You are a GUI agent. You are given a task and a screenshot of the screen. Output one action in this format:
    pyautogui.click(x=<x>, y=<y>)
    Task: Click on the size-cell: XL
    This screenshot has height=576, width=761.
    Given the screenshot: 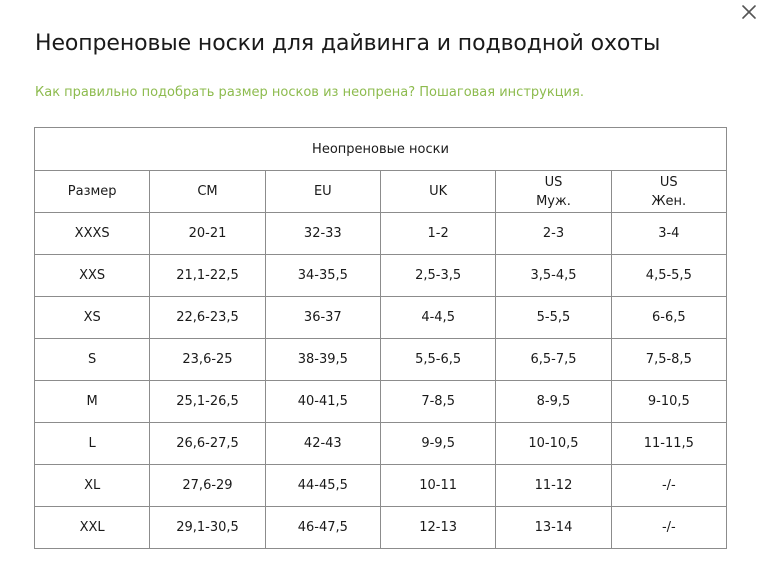 What is the action you would take?
    pyautogui.click(x=92, y=485)
    